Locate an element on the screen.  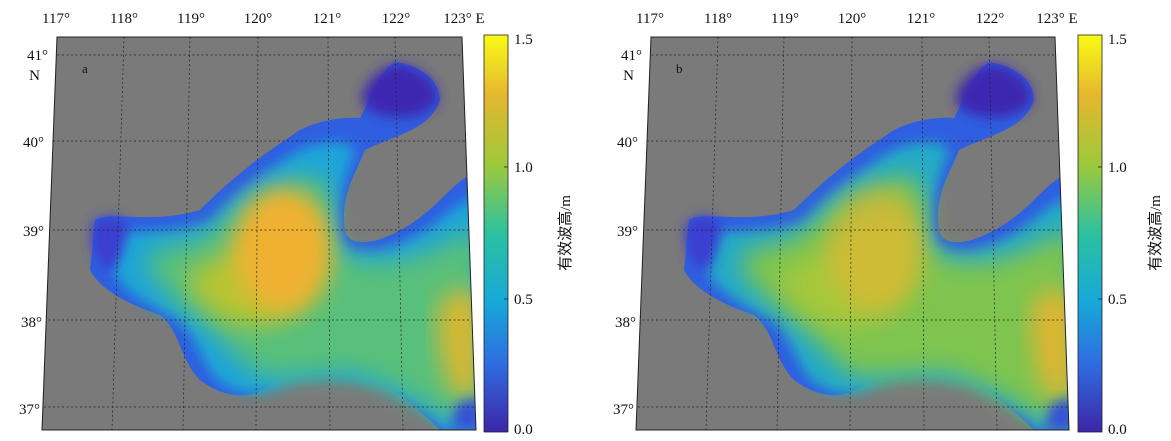
panel-label: a is located at coordinates (85, 68).